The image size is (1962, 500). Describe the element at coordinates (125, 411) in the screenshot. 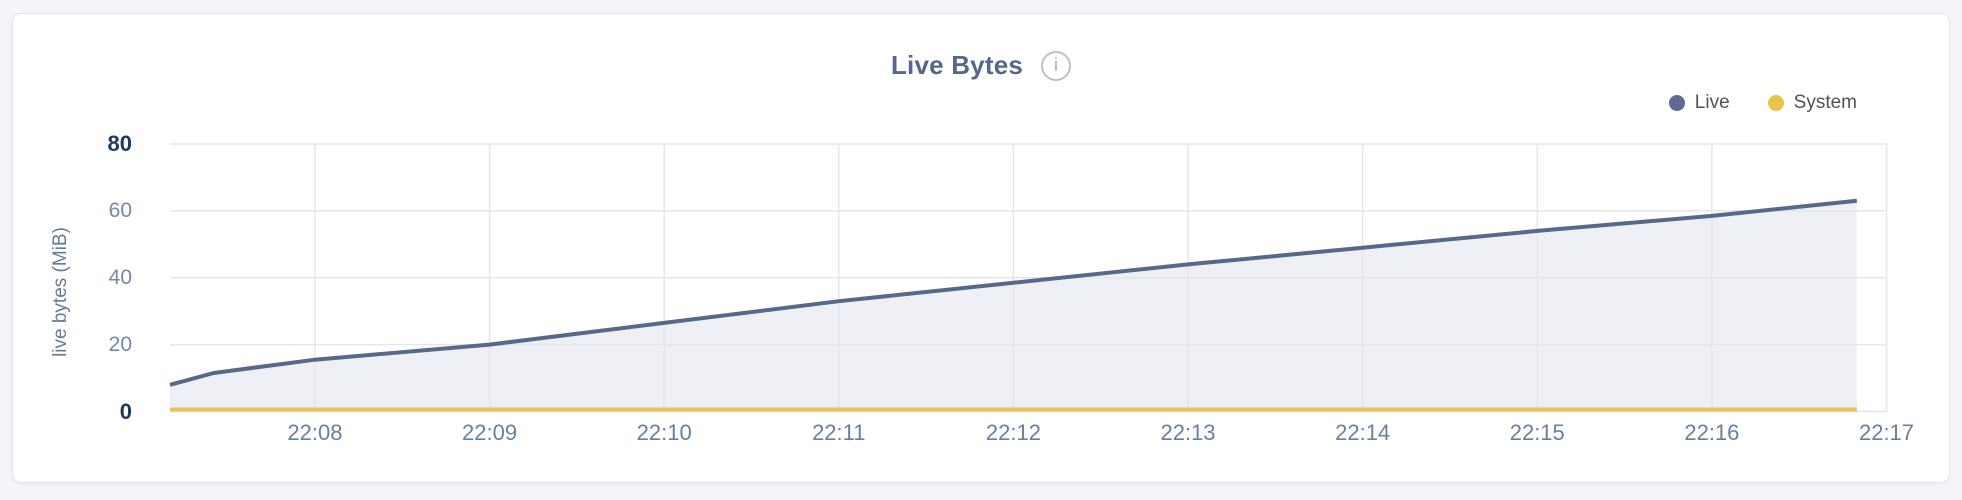

I see `y-tick-label: 0` at that location.